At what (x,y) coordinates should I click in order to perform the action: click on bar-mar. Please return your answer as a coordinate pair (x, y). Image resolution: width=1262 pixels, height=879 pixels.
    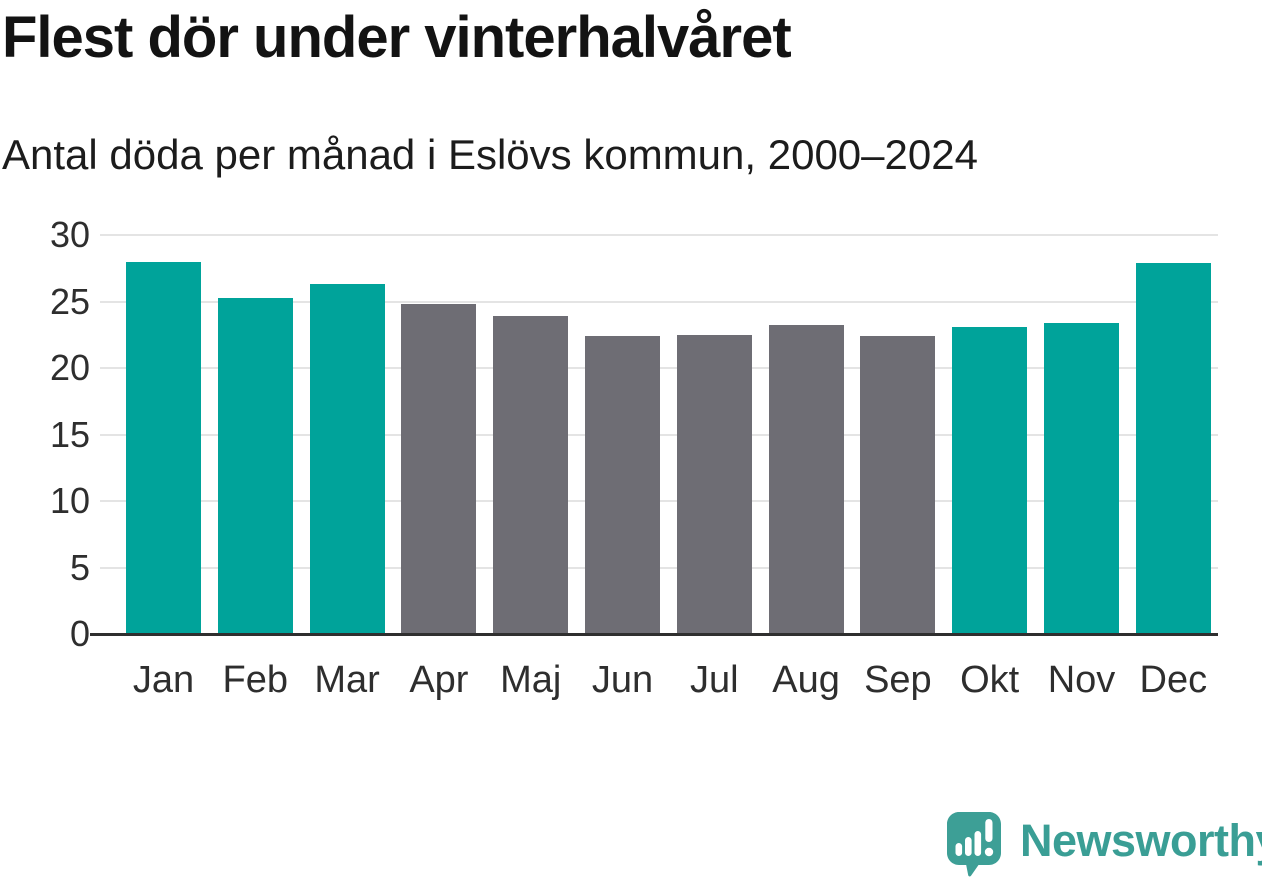
    Looking at the image, I should click on (347, 459).